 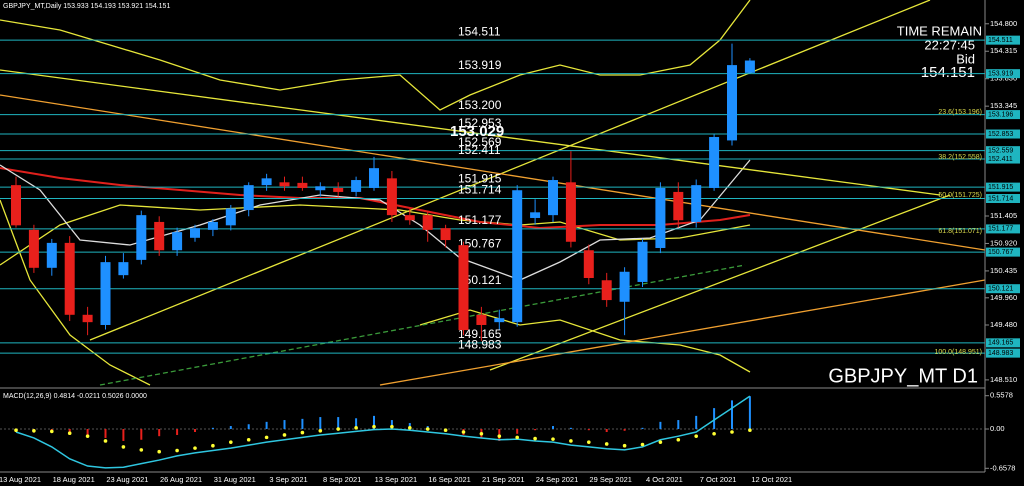 I want to click on level-label: 151.714, so click(x=480, y=190).